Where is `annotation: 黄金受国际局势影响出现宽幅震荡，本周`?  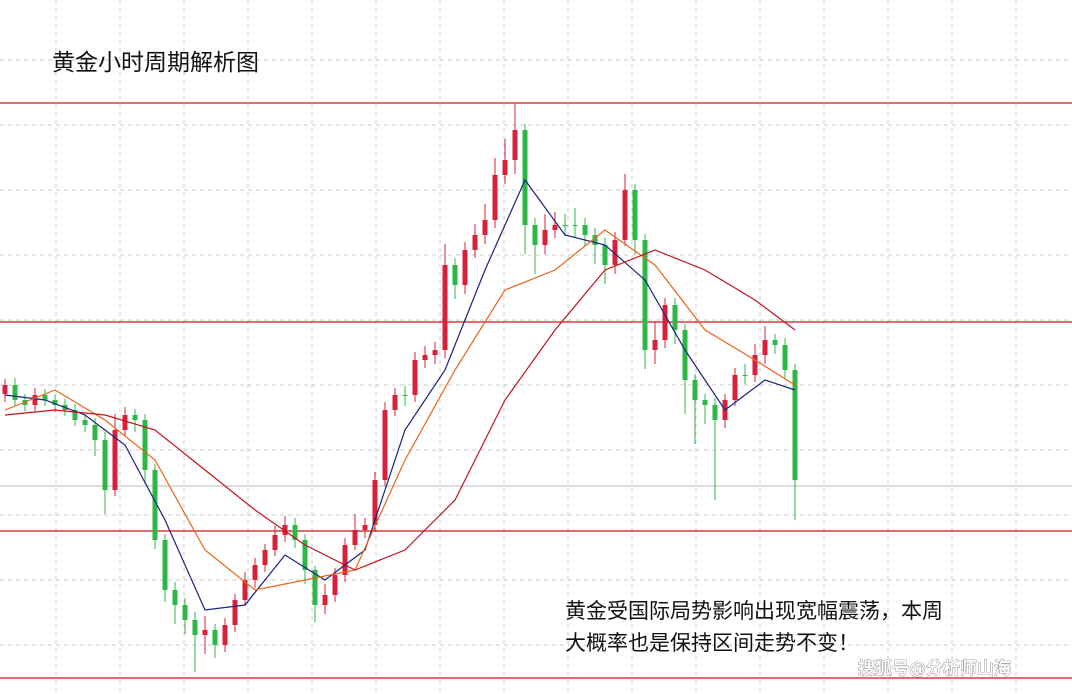 annotation: 黄金受国际局势影响出现宽幅震荡，本周 is located at coordinates (754, 611).